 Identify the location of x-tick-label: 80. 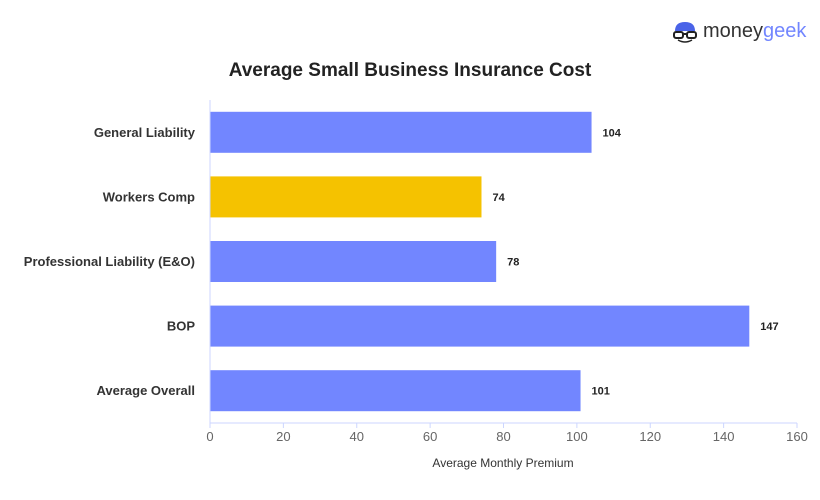
(503, 436).